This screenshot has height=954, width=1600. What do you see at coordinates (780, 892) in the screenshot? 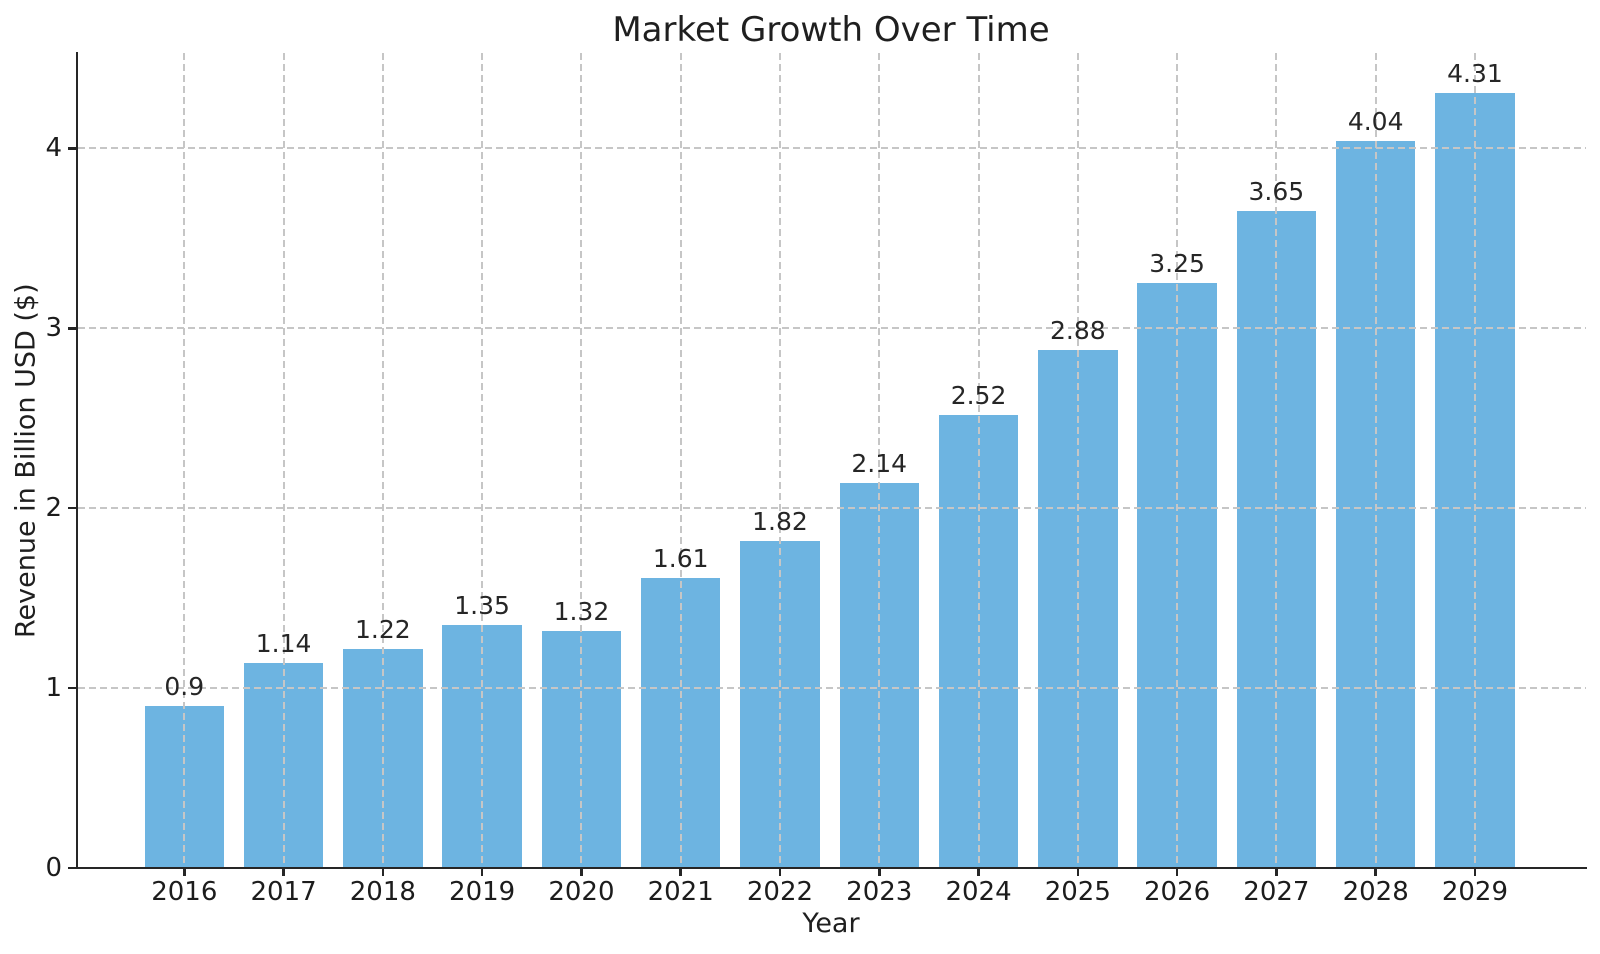
I see `x-tick-label-2022: 2022` at bounding box center [780, 892].